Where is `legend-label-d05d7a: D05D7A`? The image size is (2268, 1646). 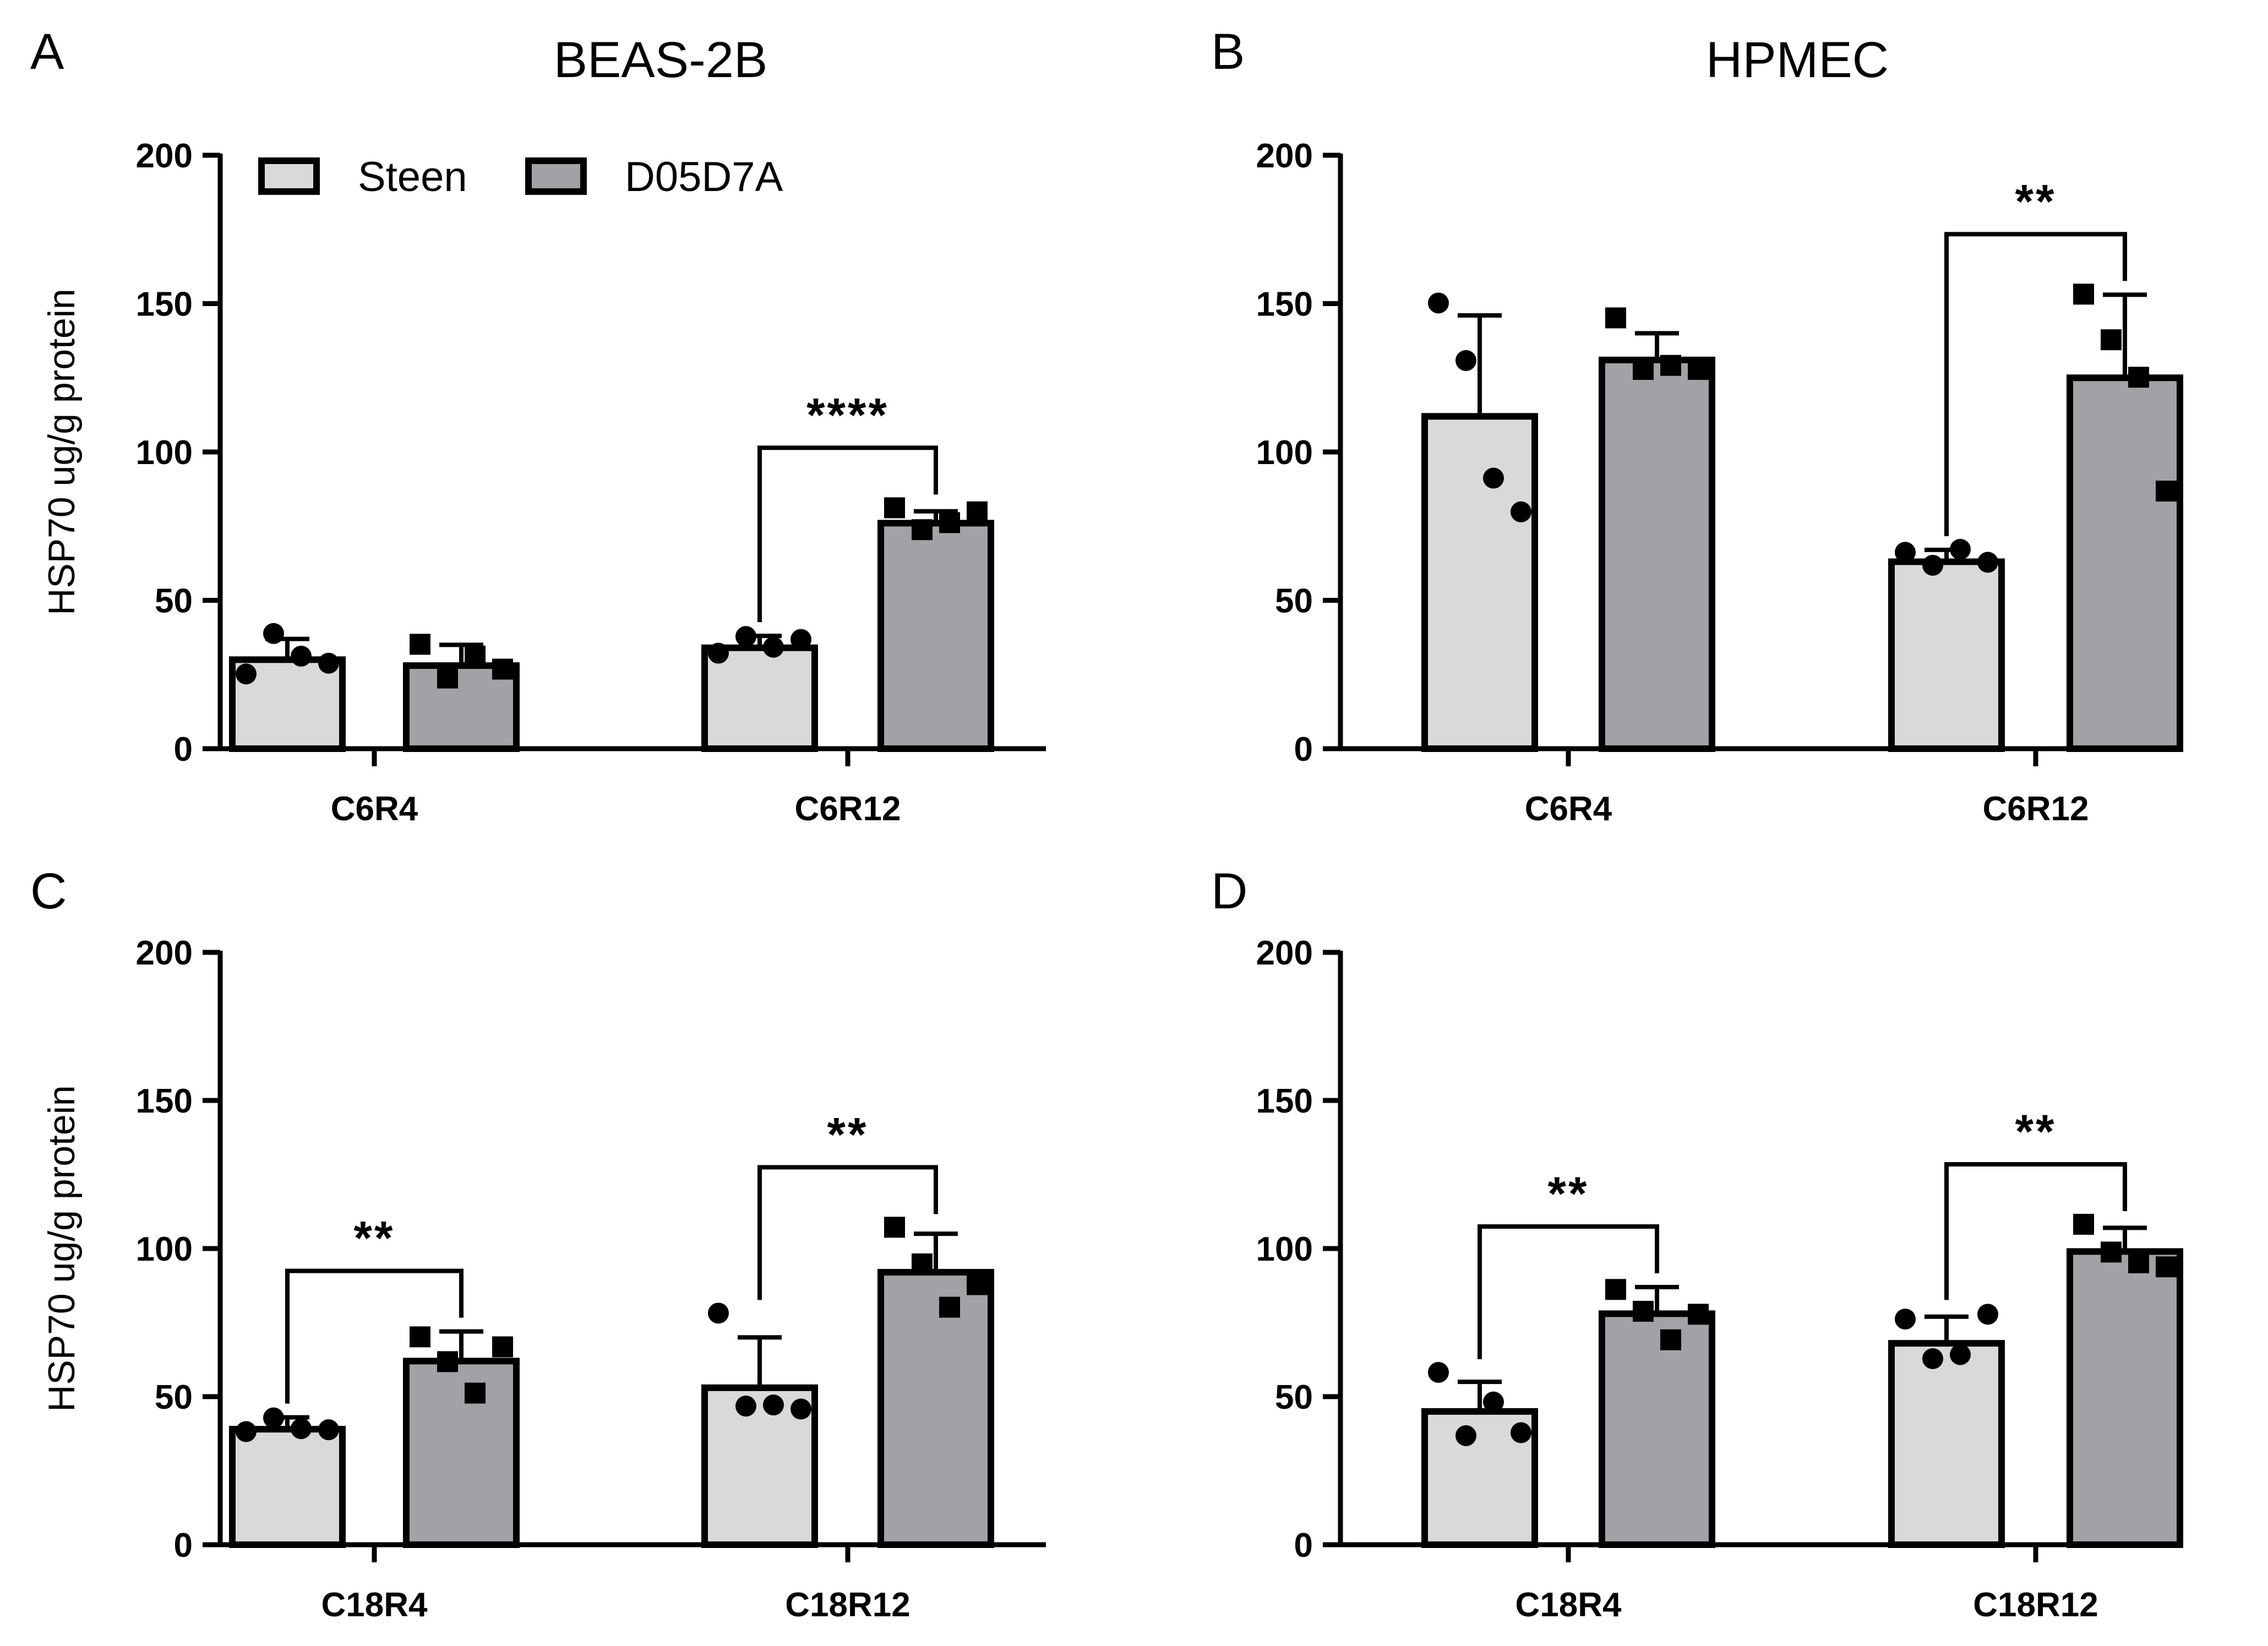 legend-label-d05d7a: D05D7A is located at coordinates (704, 177).